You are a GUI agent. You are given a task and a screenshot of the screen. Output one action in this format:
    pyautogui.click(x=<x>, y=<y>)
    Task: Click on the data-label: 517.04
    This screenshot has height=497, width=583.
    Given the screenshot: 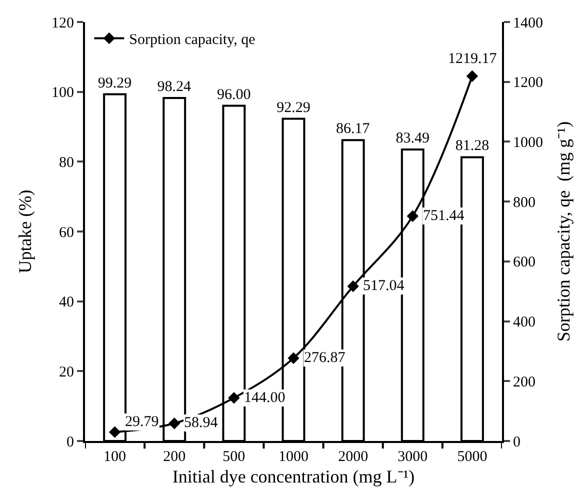 What is the action you would take?
    pyautogui.click(x=384, y=286)
    